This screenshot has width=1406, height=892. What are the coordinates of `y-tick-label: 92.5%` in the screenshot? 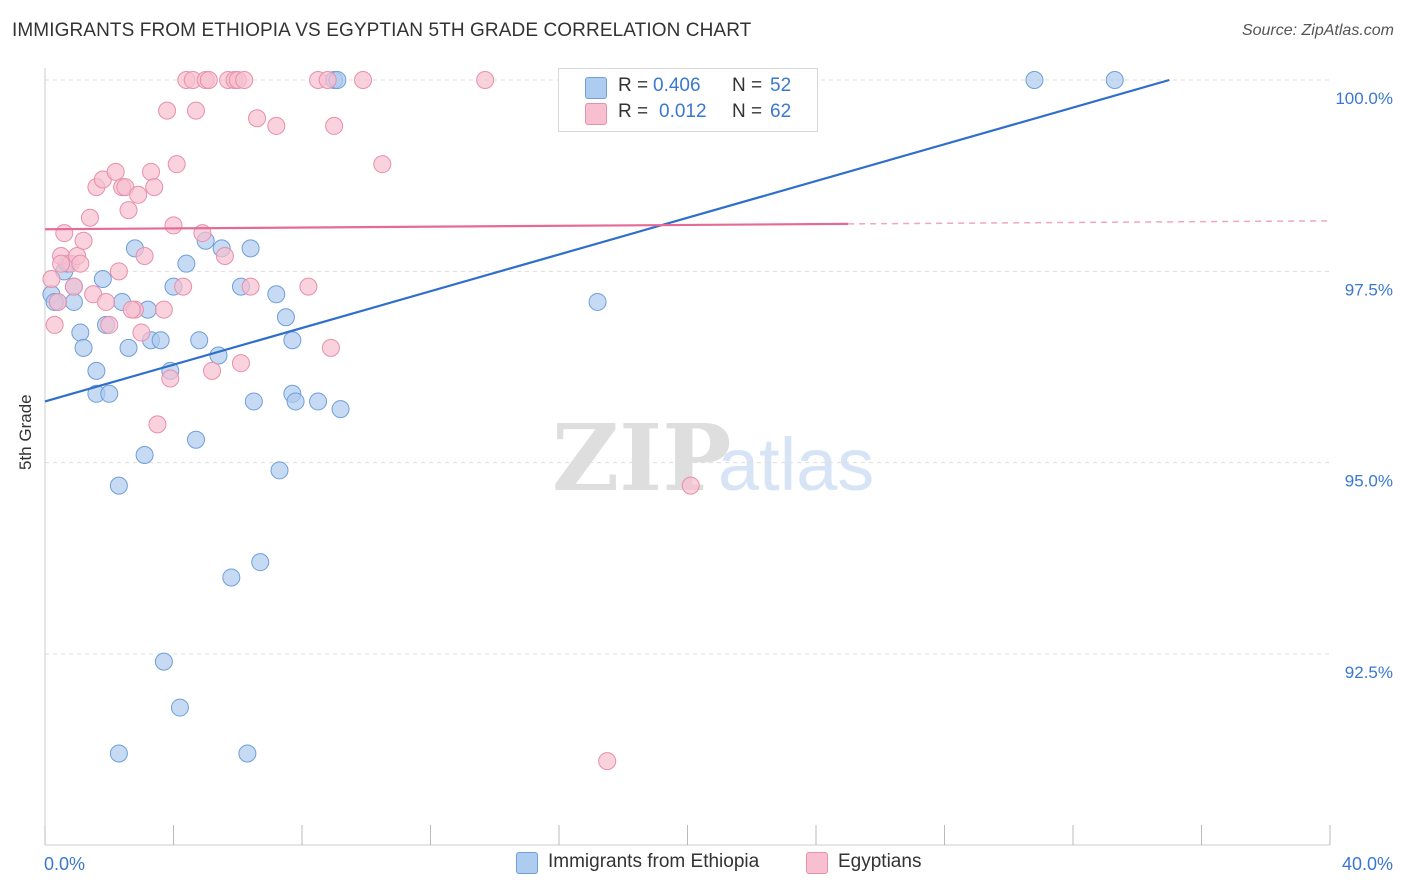 It's located at (1369, 672).